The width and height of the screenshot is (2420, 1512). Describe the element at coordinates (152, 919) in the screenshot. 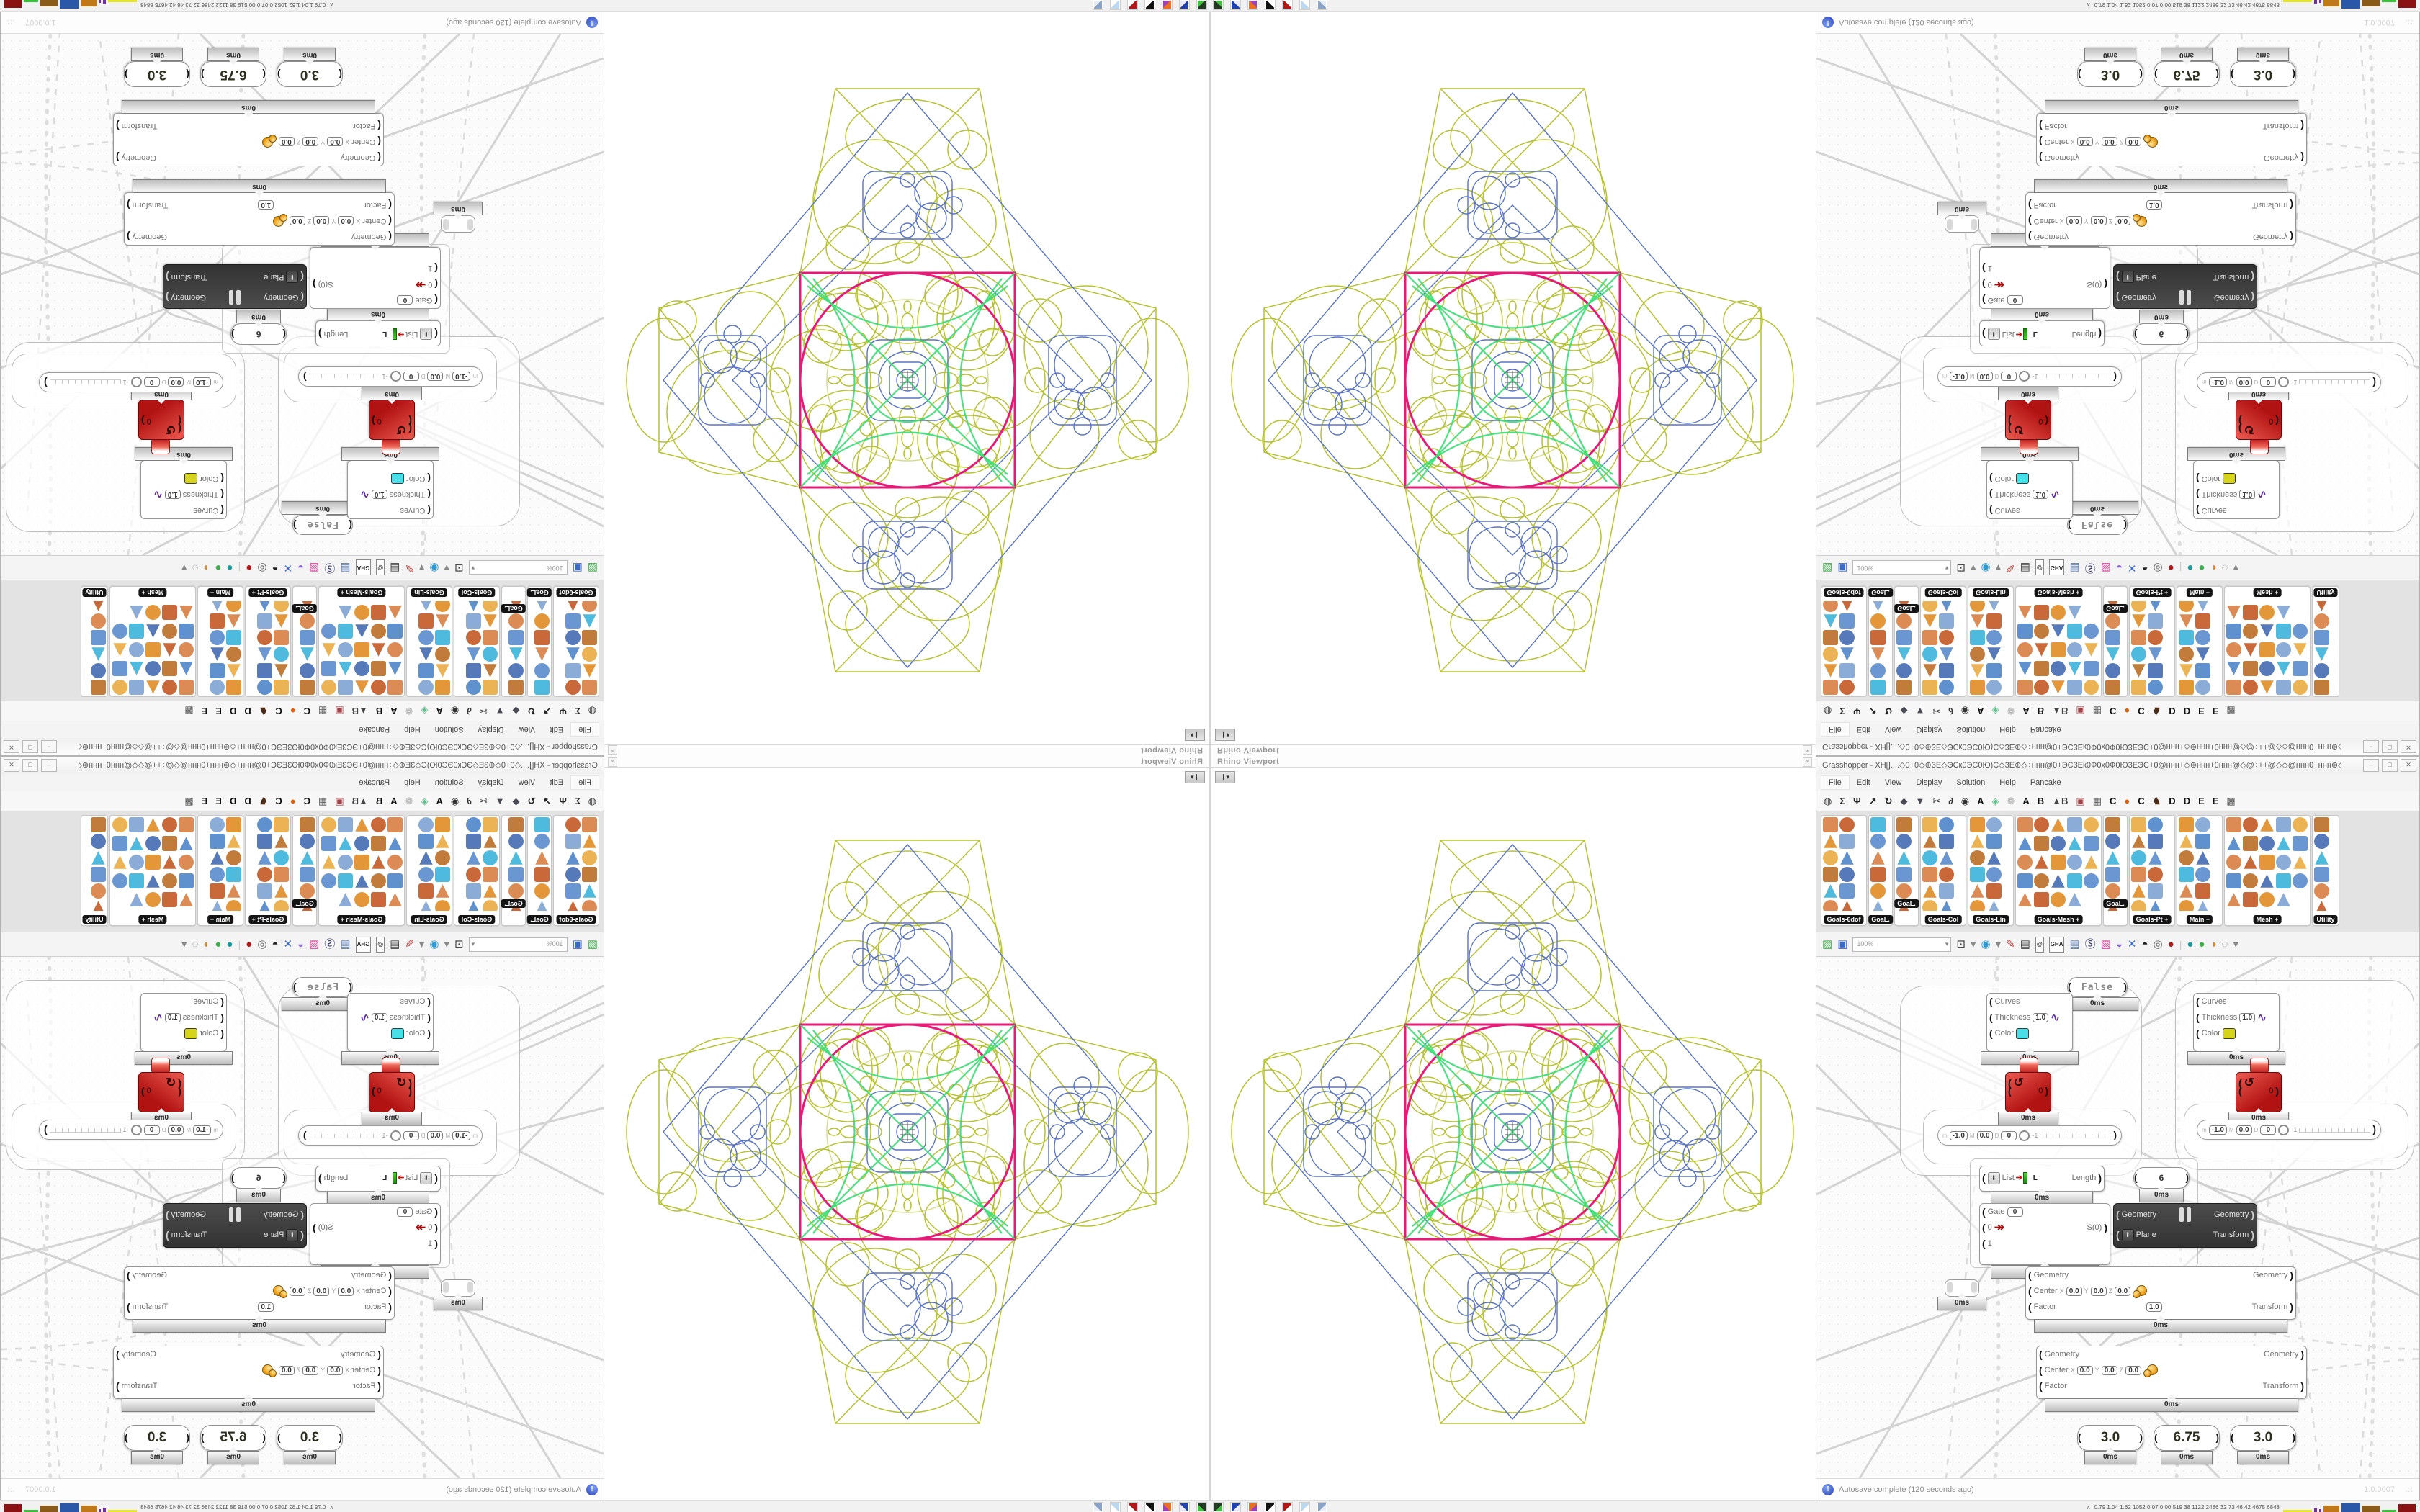

I see `panel-label: Mesh +` at that location.